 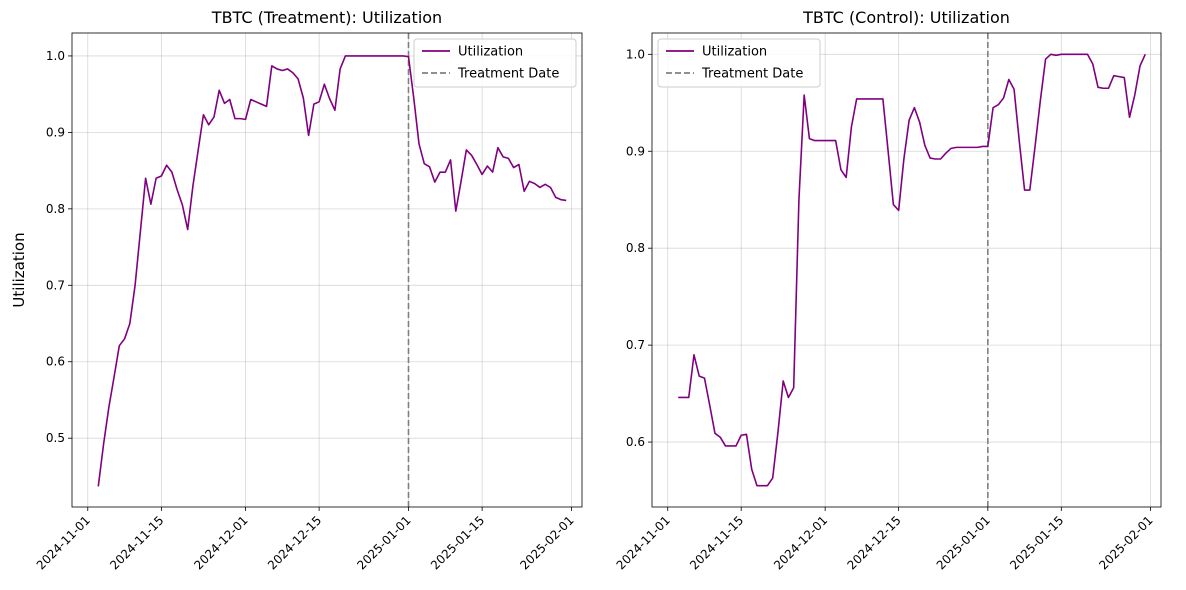 What do you see at coordinates (55, 438) in the screenshot?
I see `y-tick-label: 0.5` at bounding box center [55, 438].